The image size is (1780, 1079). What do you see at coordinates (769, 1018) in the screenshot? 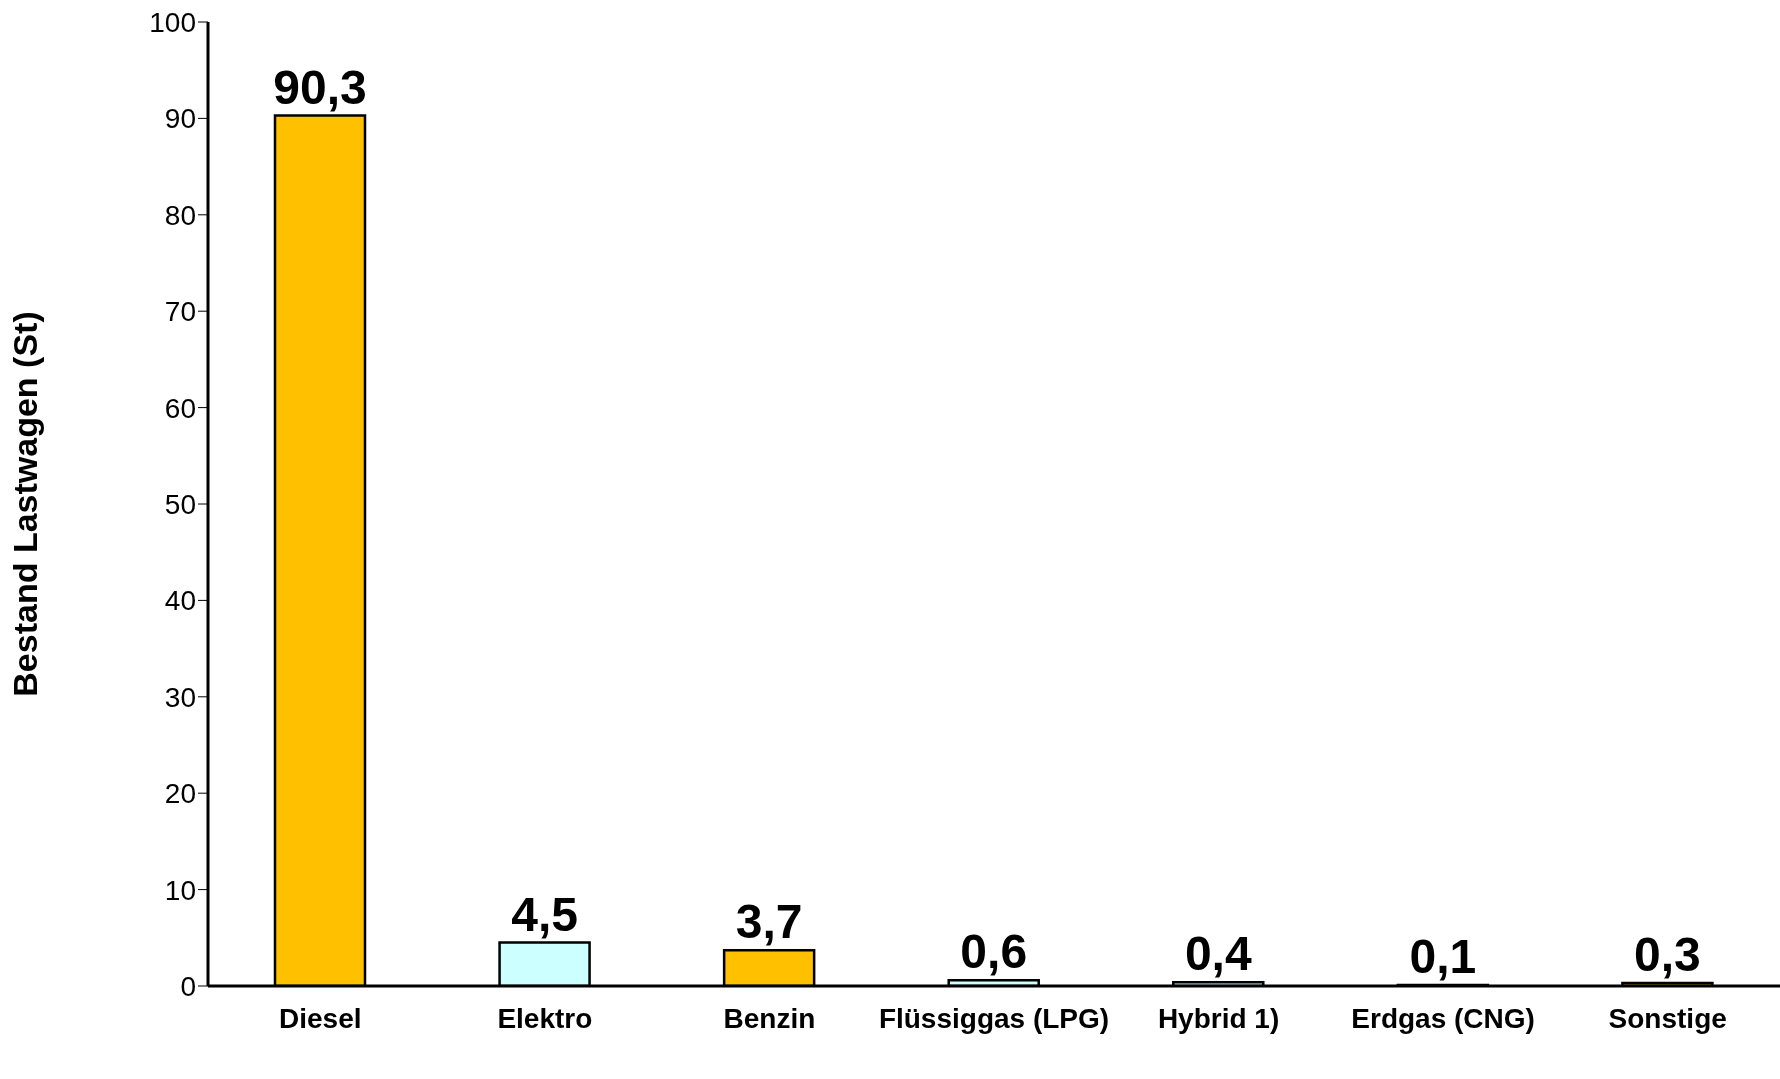
I see `x-tick-label: Benzin` at bounding box center [769, 1018].